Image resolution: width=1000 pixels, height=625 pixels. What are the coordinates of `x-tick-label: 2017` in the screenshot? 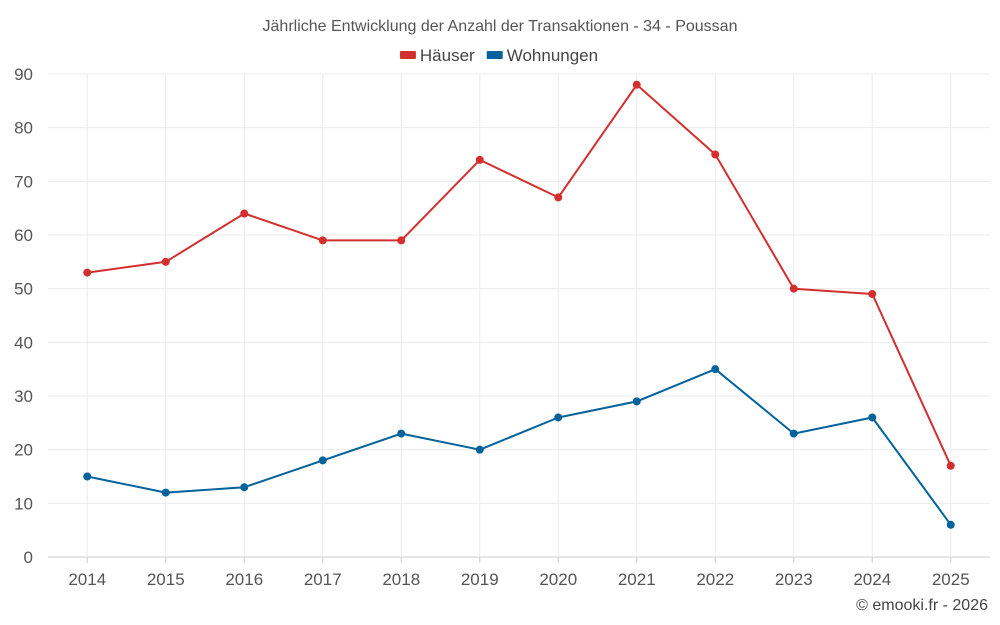 It's located at (323, 579).